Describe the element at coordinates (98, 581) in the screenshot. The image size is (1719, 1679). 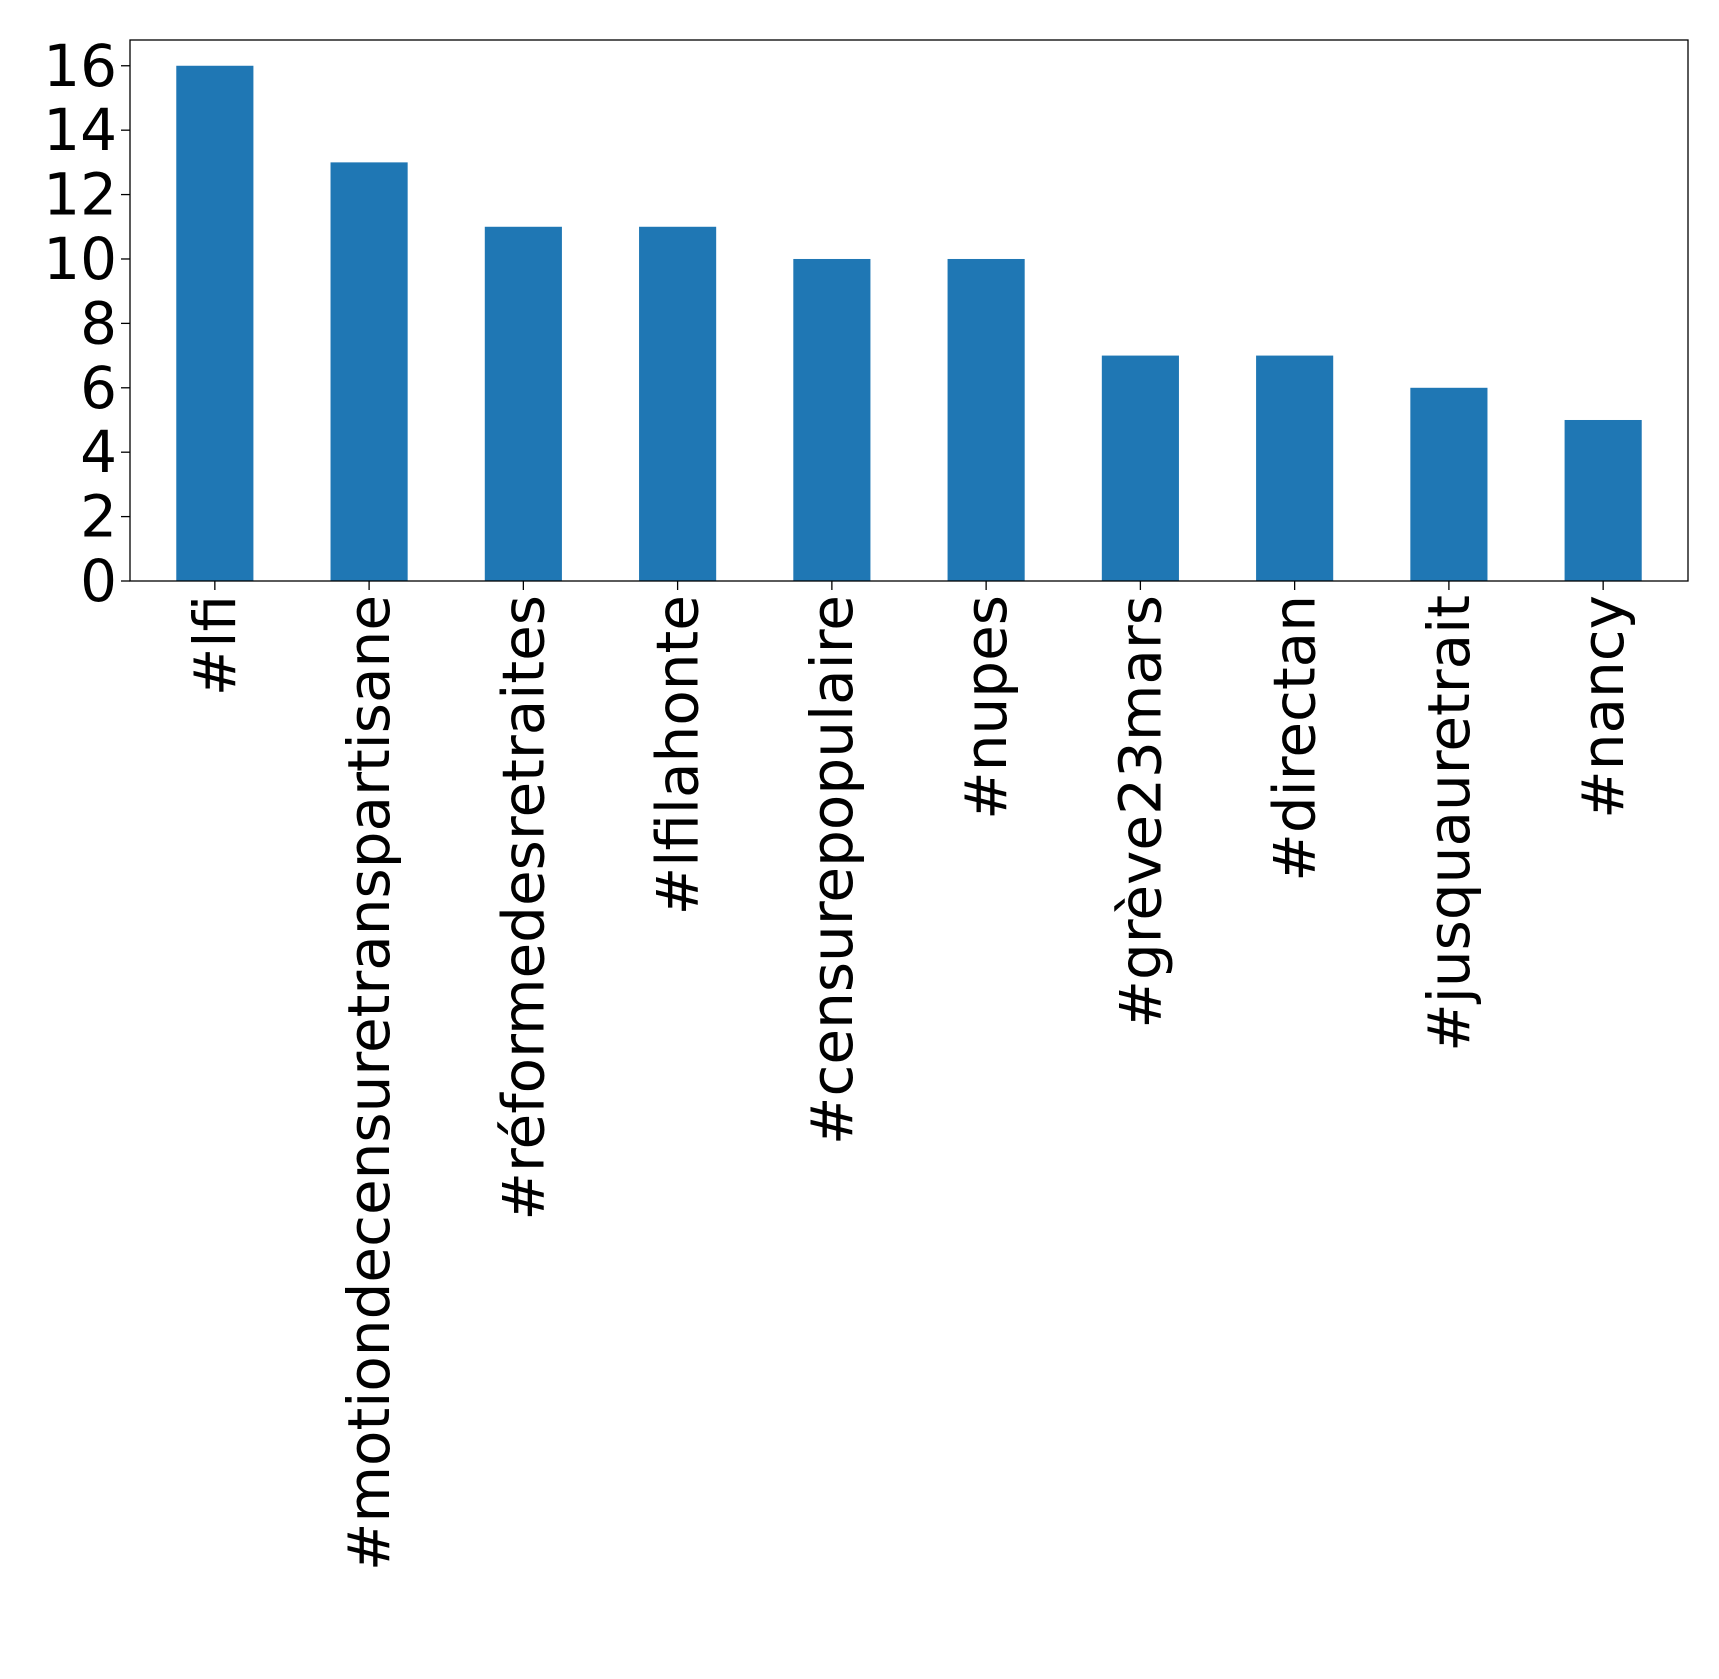
I see `y-tick-label: 0` at that location.